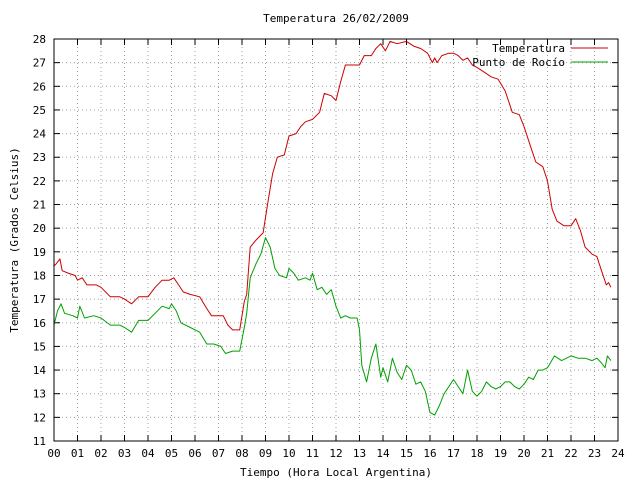 The width and height of the screenshot is (640, 480). I want to click on y-tick-label: 28, so click(39, 39).